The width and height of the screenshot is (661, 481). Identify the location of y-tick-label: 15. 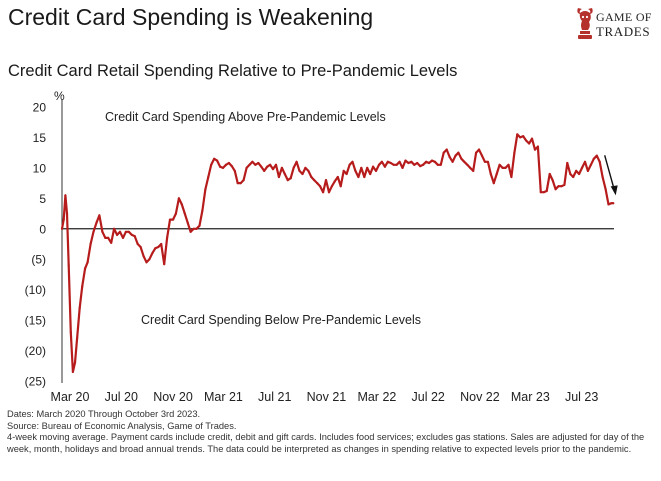
(40, 138).